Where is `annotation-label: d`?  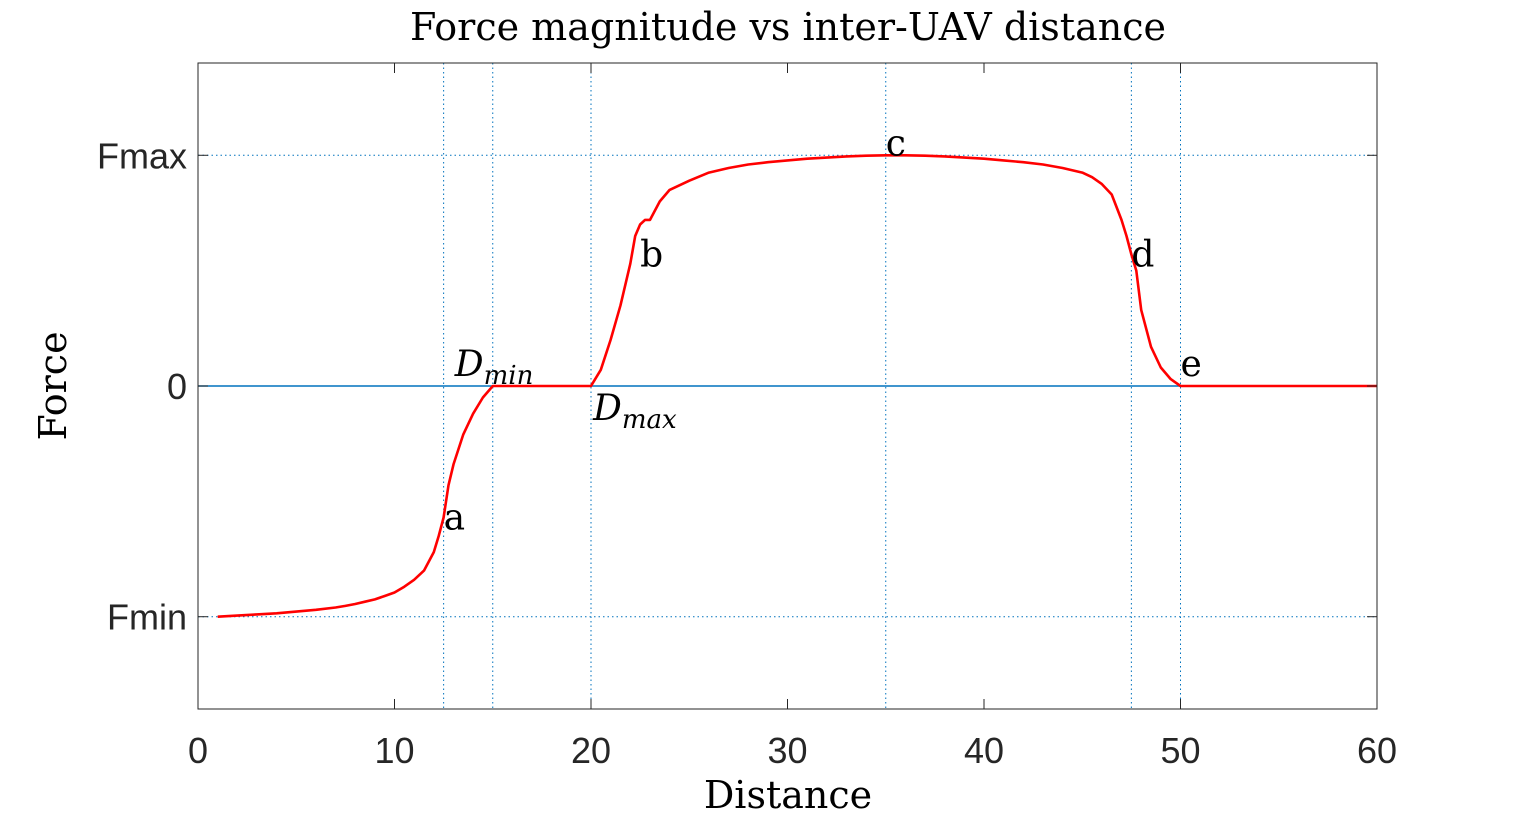 annotation-label: d is located at coordinates (1142, 254).